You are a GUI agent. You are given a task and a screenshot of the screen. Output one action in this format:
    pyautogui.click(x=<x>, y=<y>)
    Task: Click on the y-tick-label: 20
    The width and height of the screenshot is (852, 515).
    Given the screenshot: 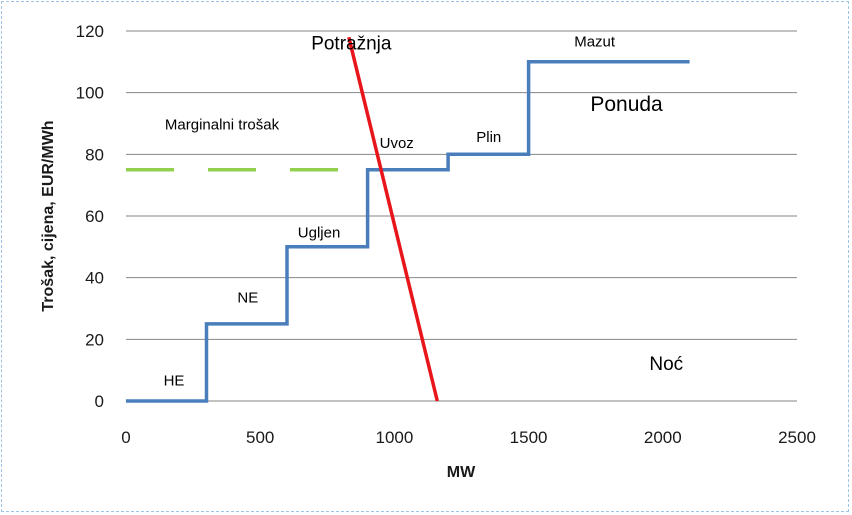 What is the action you would take?
    pyautogui.click(x=94, y=339)
    